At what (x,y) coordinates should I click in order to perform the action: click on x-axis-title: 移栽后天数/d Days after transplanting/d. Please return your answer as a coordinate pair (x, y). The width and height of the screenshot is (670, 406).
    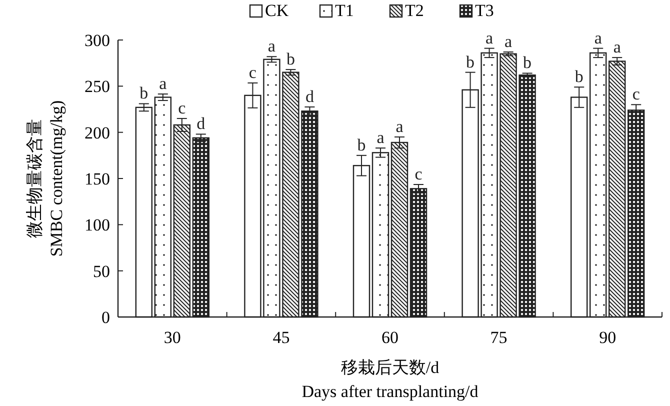
    Looking at the image, I should click on (390, 379).